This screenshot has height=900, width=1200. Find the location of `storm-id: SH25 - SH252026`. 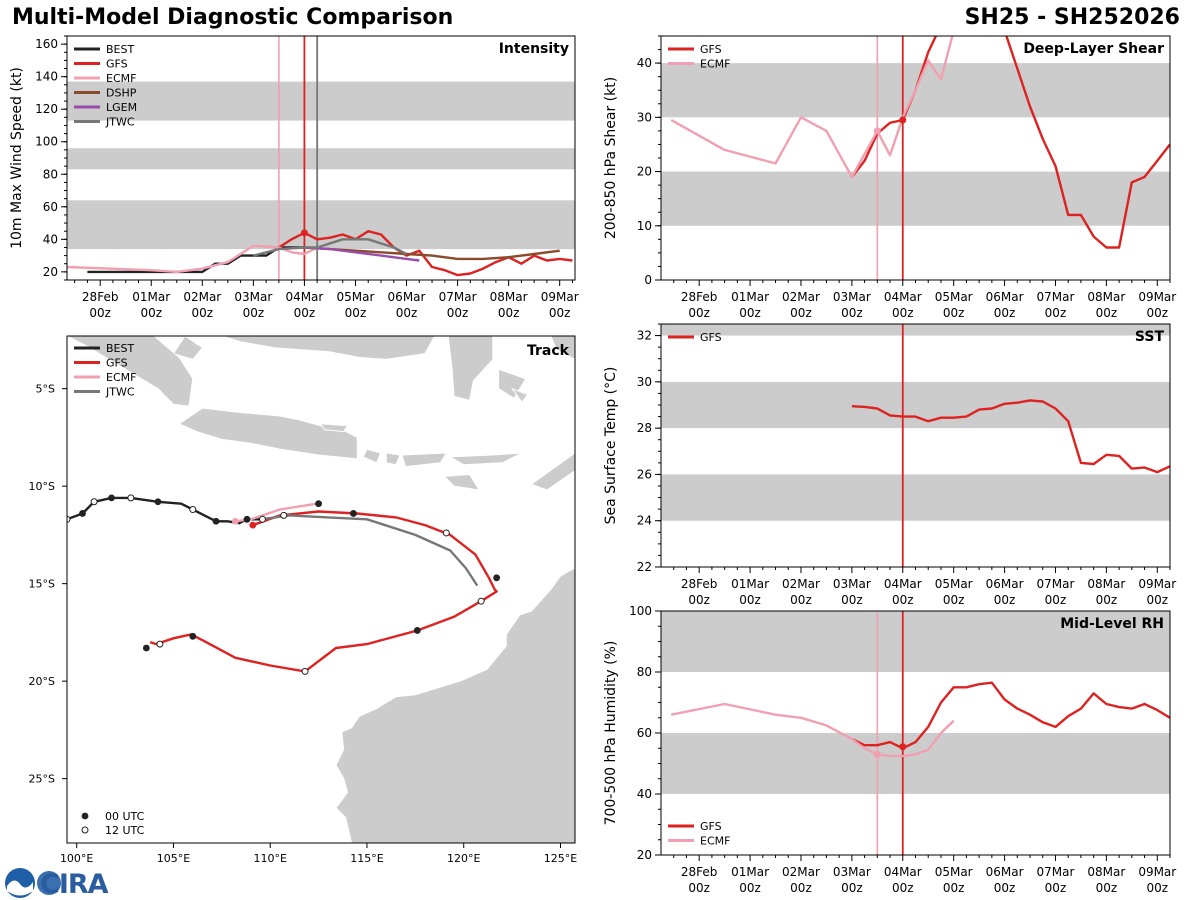

storm-id: SH25 - SH252026 is located at coordinates (1072, 17).